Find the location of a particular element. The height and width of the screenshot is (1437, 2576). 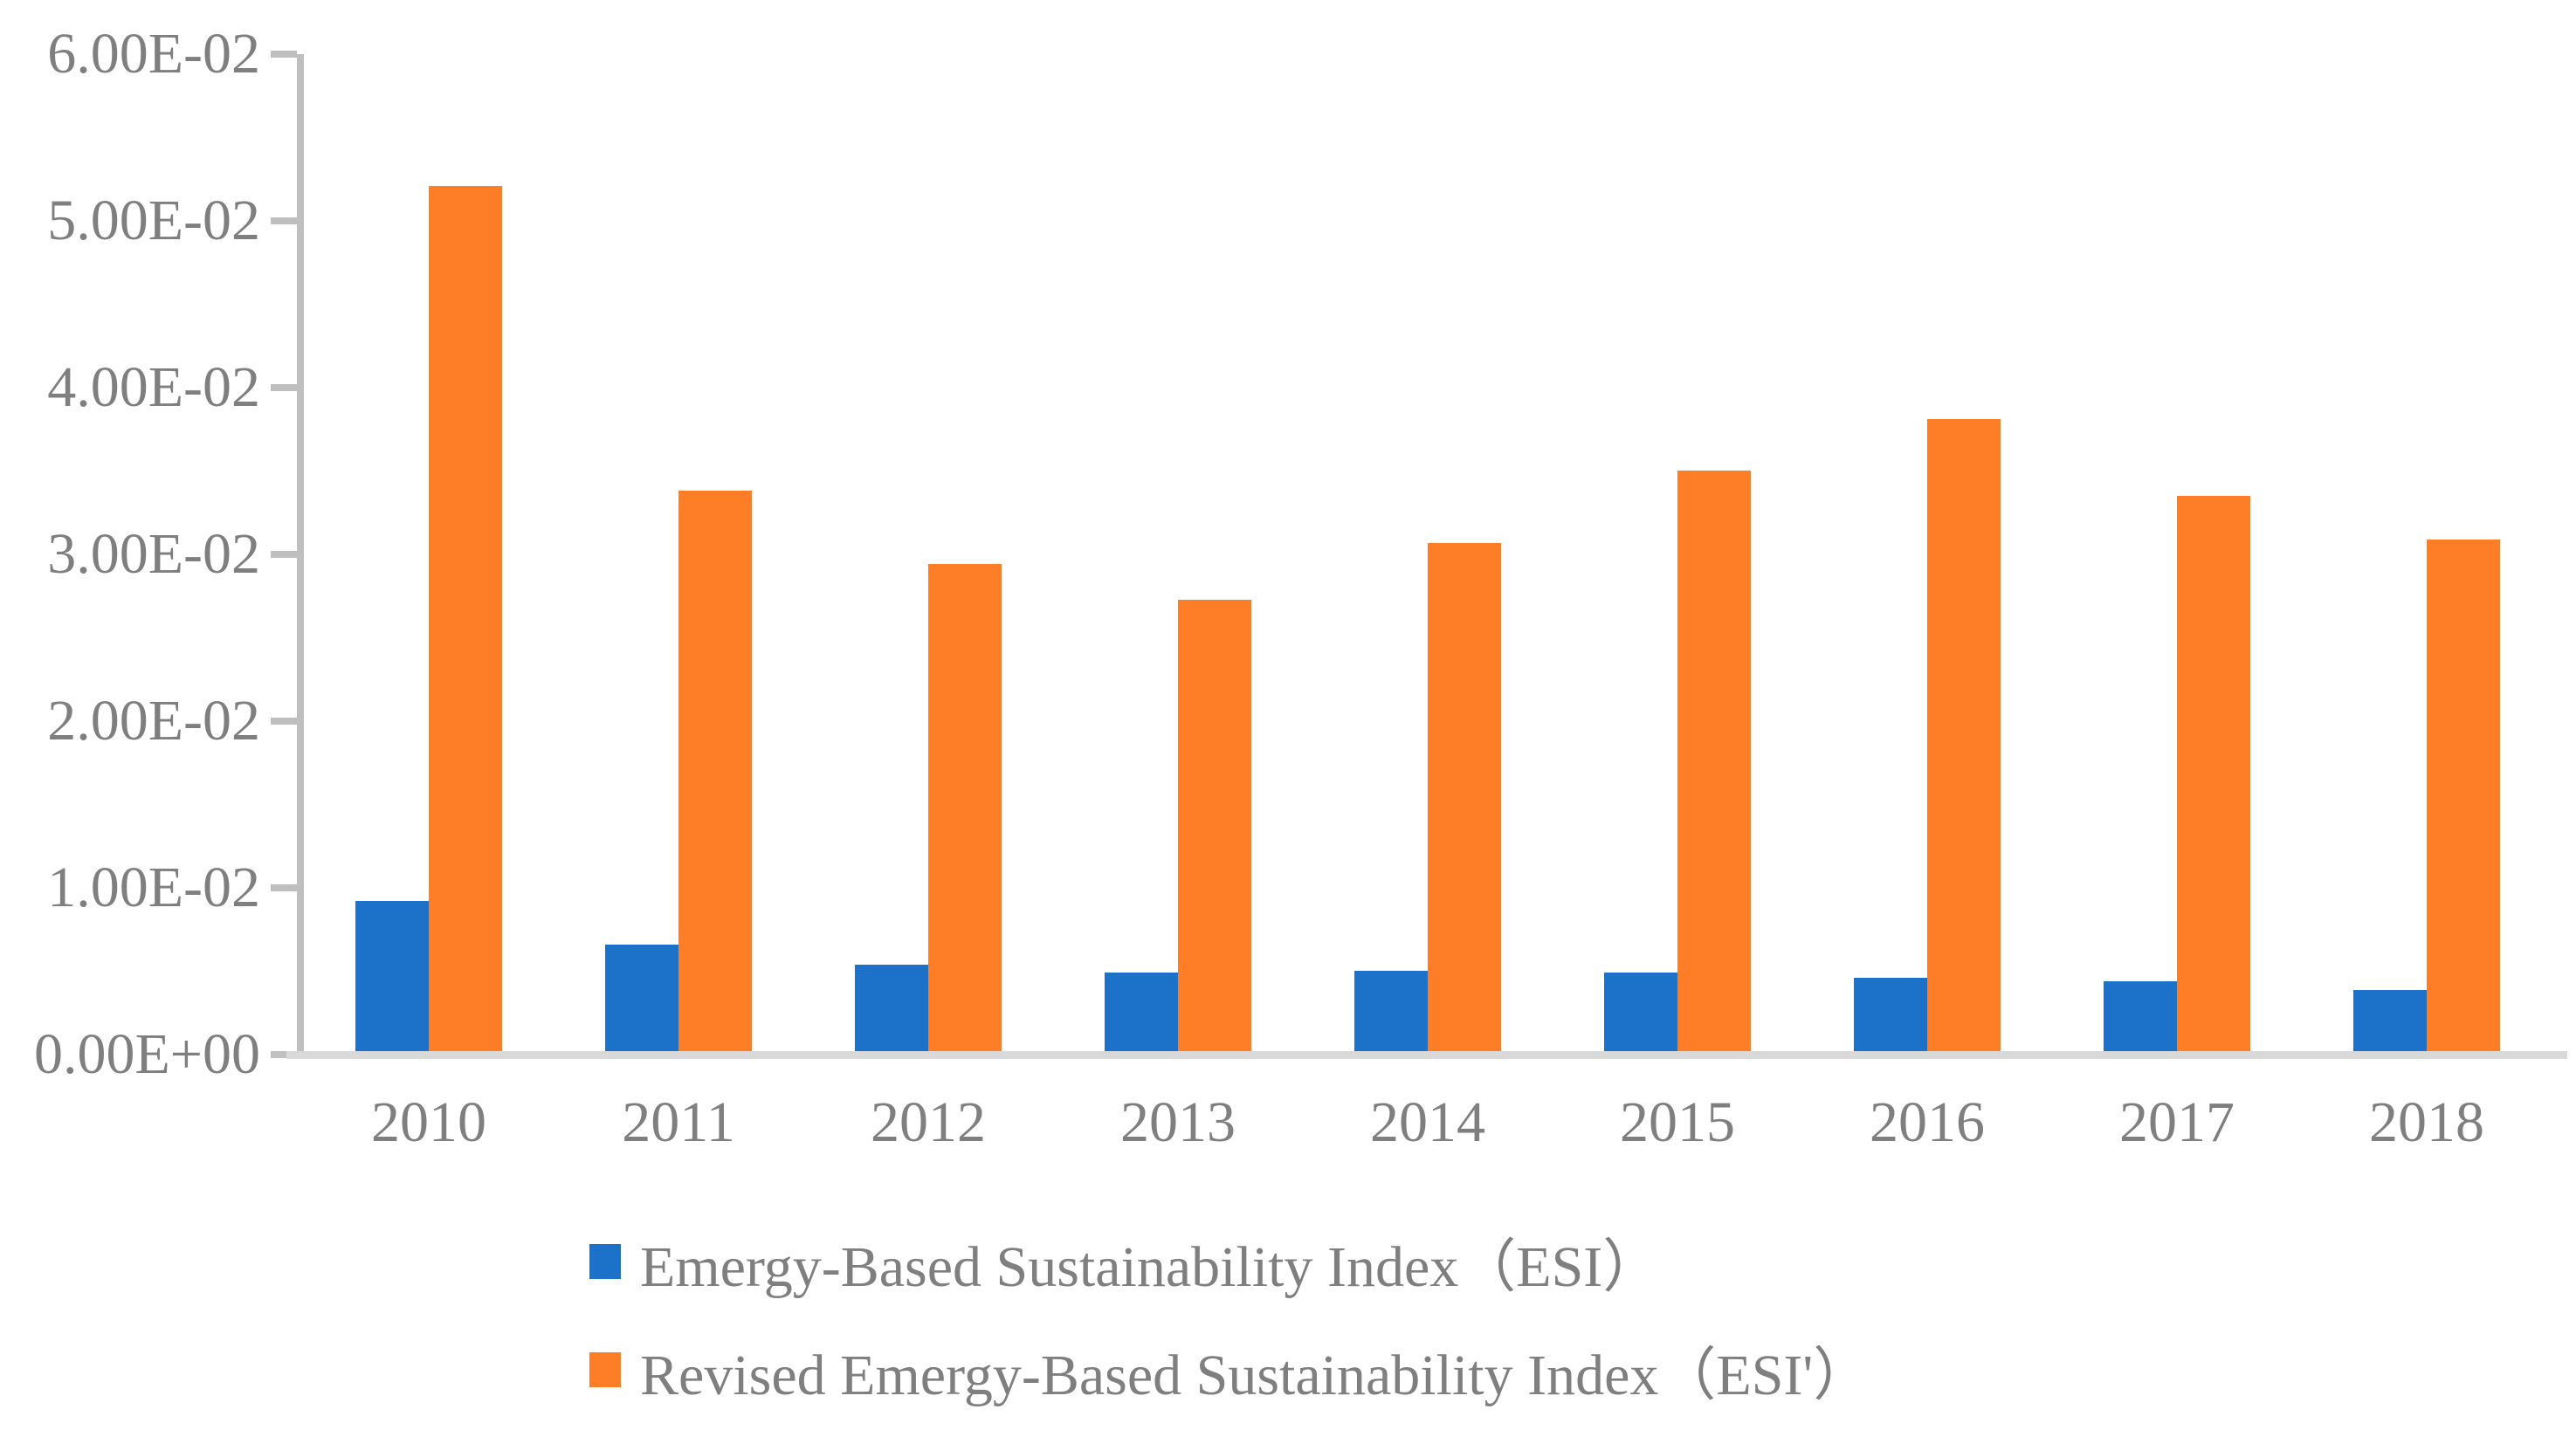

y-tick-3.00E-02 is located at coordinates (284, 554).